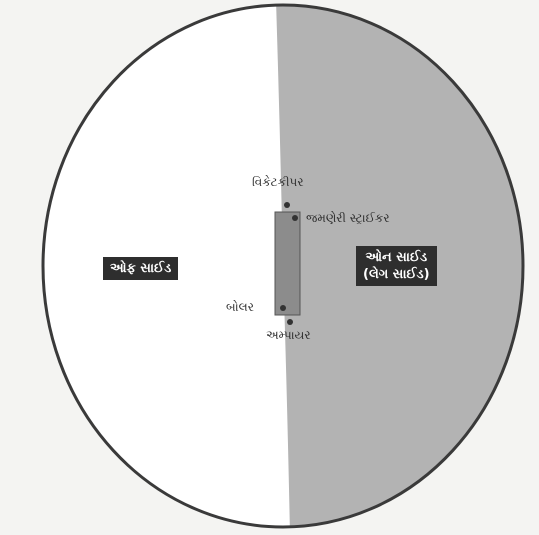  I want to click on umpire-label: અમ્પાયર, so click(288, 335).